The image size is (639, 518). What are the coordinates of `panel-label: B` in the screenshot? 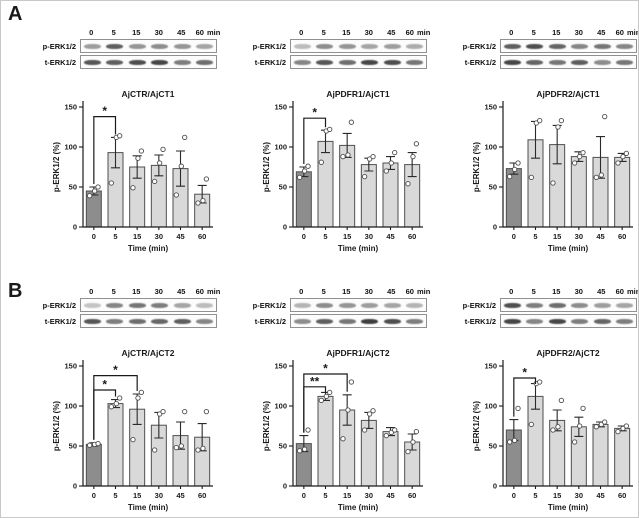 It's located at (15, 291).